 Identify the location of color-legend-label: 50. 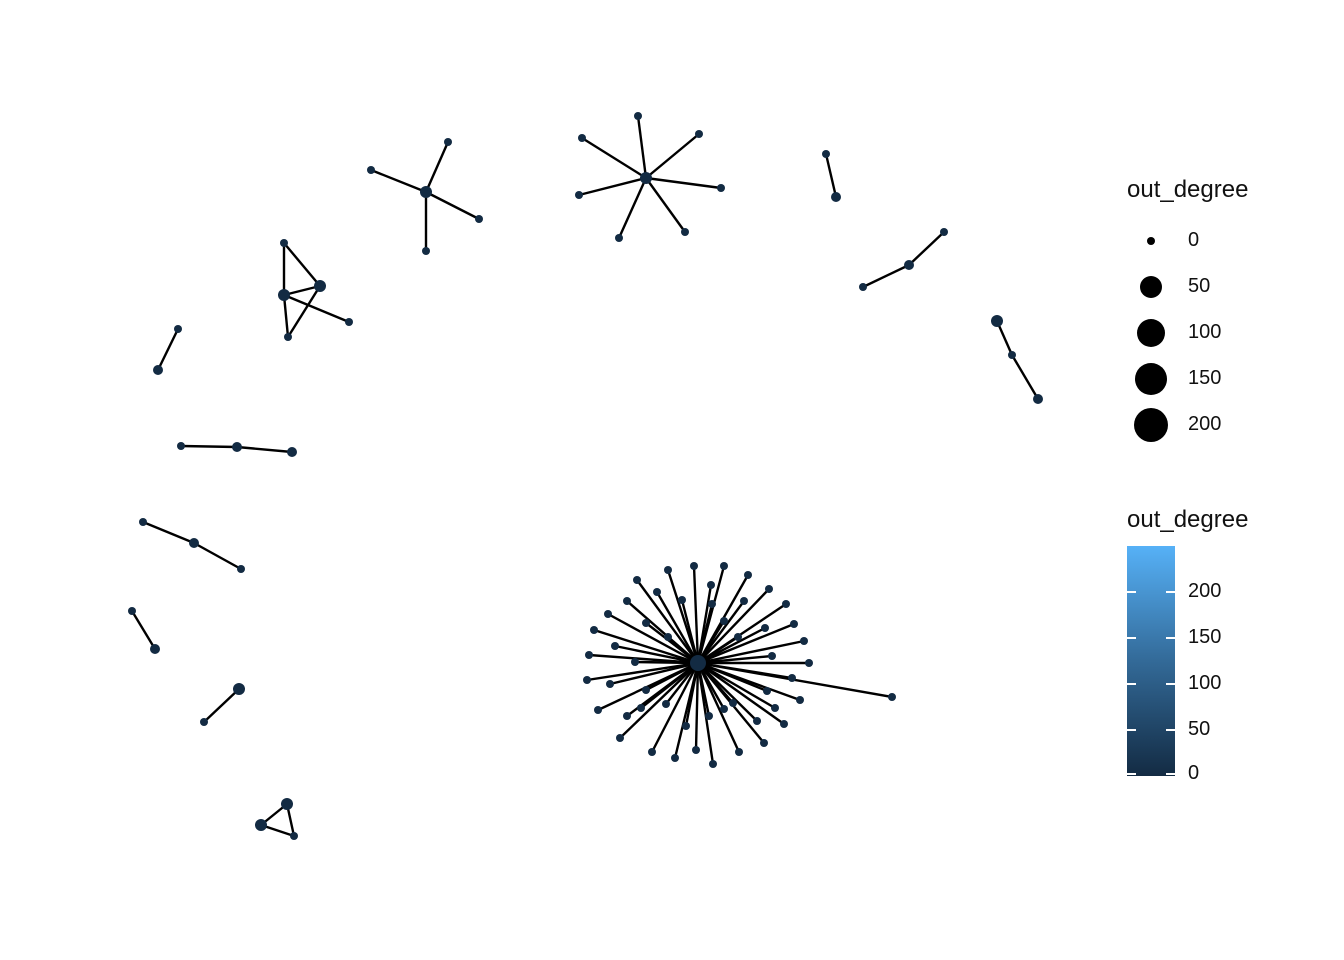
(1199, 729).